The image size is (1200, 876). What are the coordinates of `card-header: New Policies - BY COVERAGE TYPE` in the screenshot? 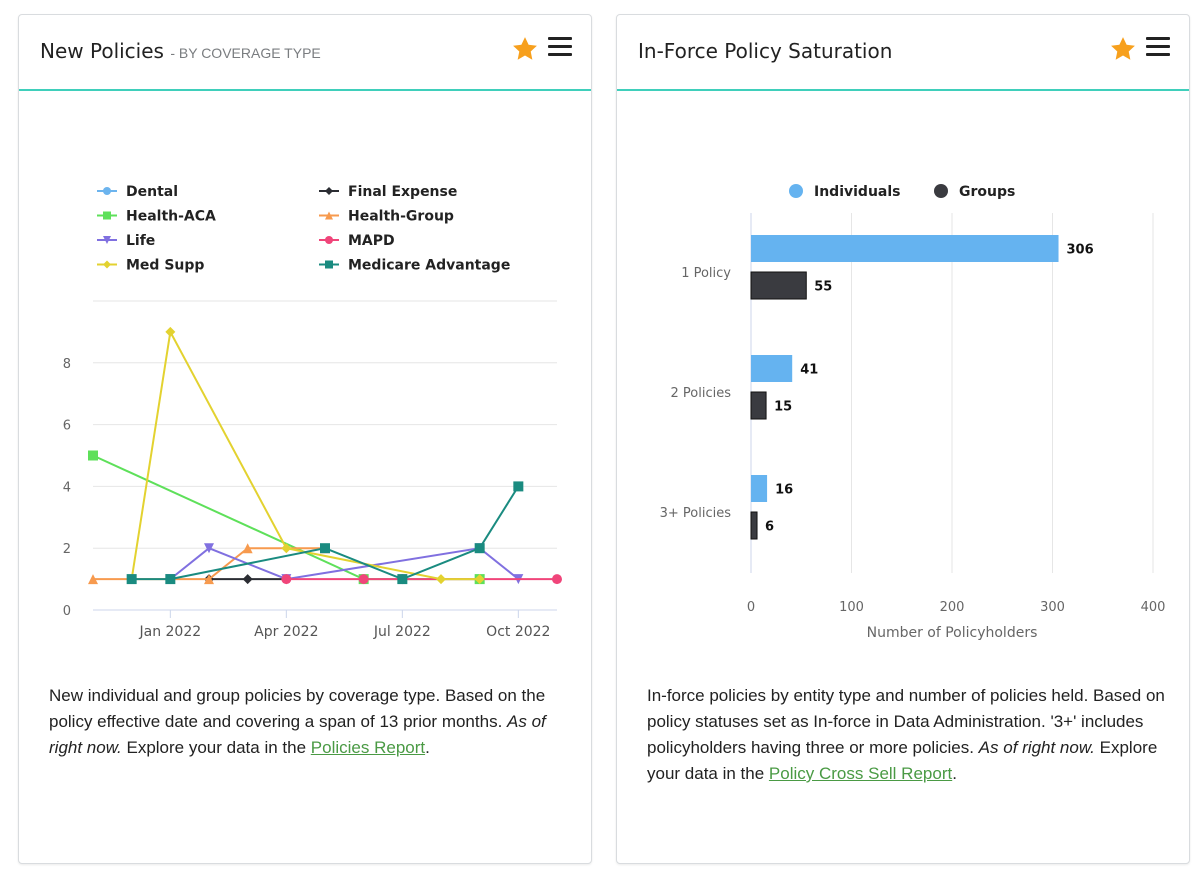 It's located at (305, 53).